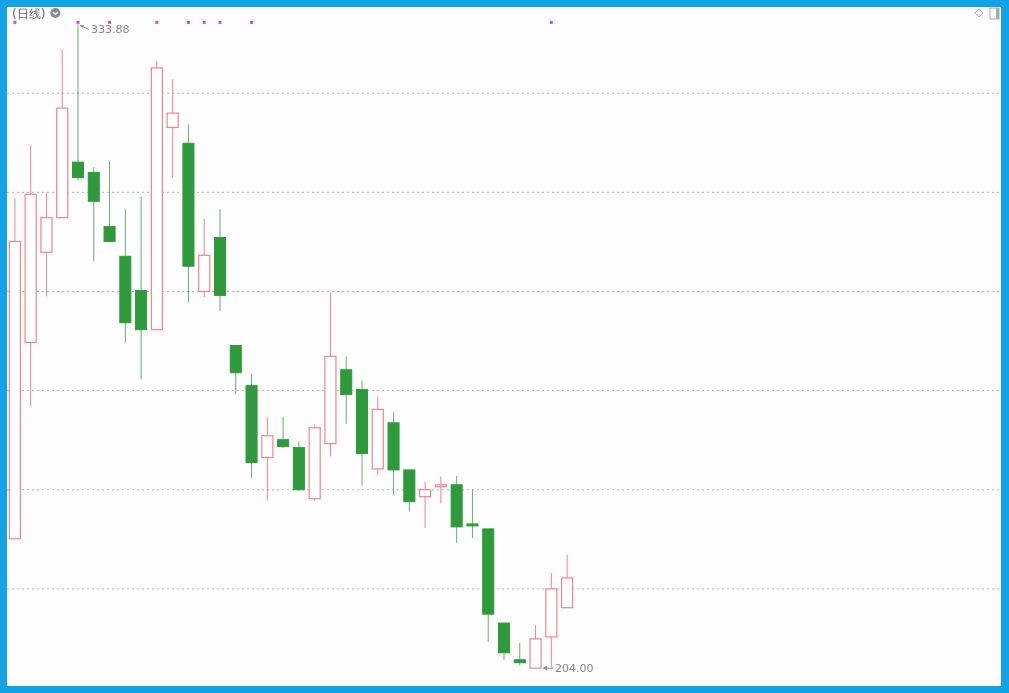 This screenshot has height=693, width=1009. What do you see at coordinates (29, 14) in the screenshot?
I see `chart-title: (日线)` at bounding box center [29, 14].